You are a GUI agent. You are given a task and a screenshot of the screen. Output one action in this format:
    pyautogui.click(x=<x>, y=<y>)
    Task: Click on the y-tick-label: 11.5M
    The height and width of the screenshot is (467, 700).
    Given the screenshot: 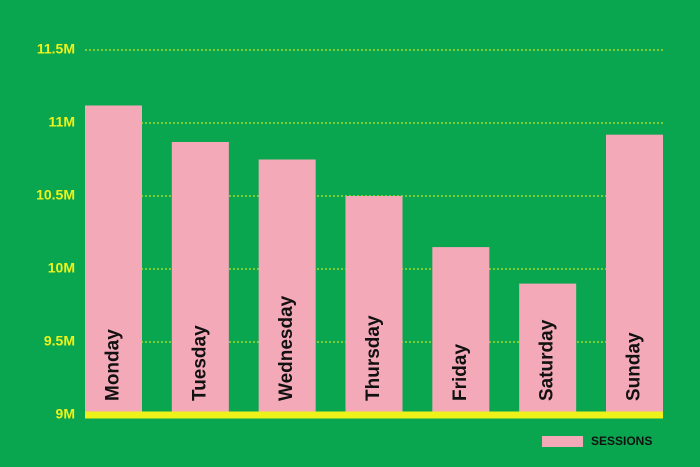 What is the action you would take?
    pyautogui.click(x=56, y=49)
    